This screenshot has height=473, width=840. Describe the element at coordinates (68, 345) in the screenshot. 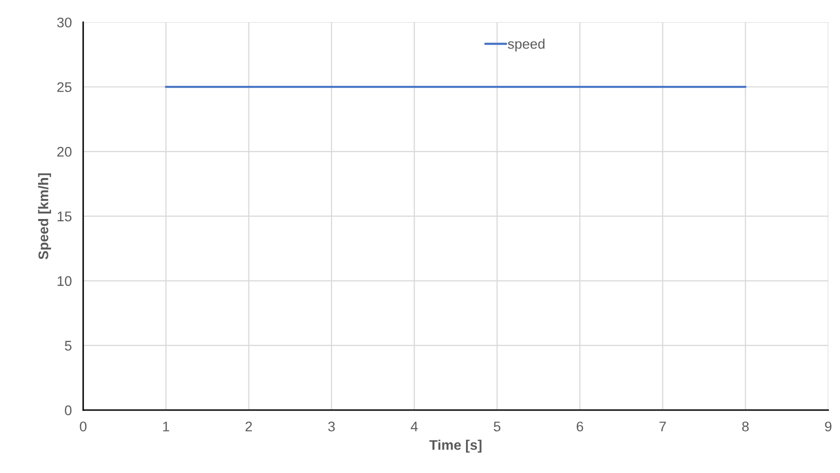

I see `y-tick-label: 5` at that location.